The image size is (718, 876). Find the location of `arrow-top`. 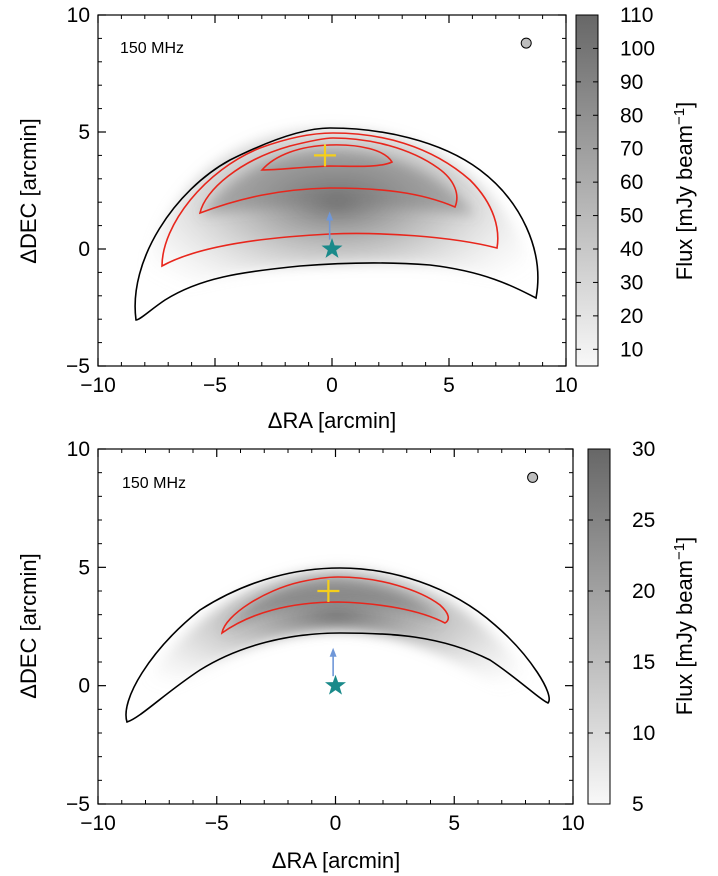

arrow-top is located at coordinates (330, 225).